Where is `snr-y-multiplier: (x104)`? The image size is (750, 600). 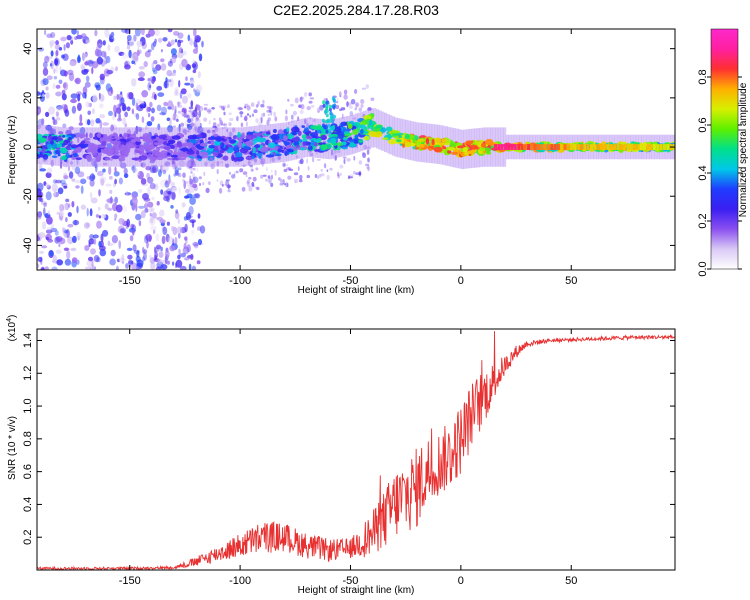 snr-y-multiplier: (x104) is located at coordinates (12, 328).